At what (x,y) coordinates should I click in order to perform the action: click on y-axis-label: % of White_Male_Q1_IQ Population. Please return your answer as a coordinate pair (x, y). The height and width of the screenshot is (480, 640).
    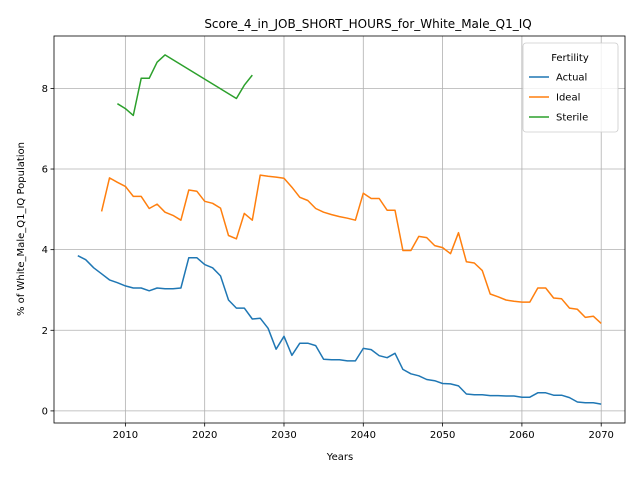
    Looking at the image, I should click on (21, 229).